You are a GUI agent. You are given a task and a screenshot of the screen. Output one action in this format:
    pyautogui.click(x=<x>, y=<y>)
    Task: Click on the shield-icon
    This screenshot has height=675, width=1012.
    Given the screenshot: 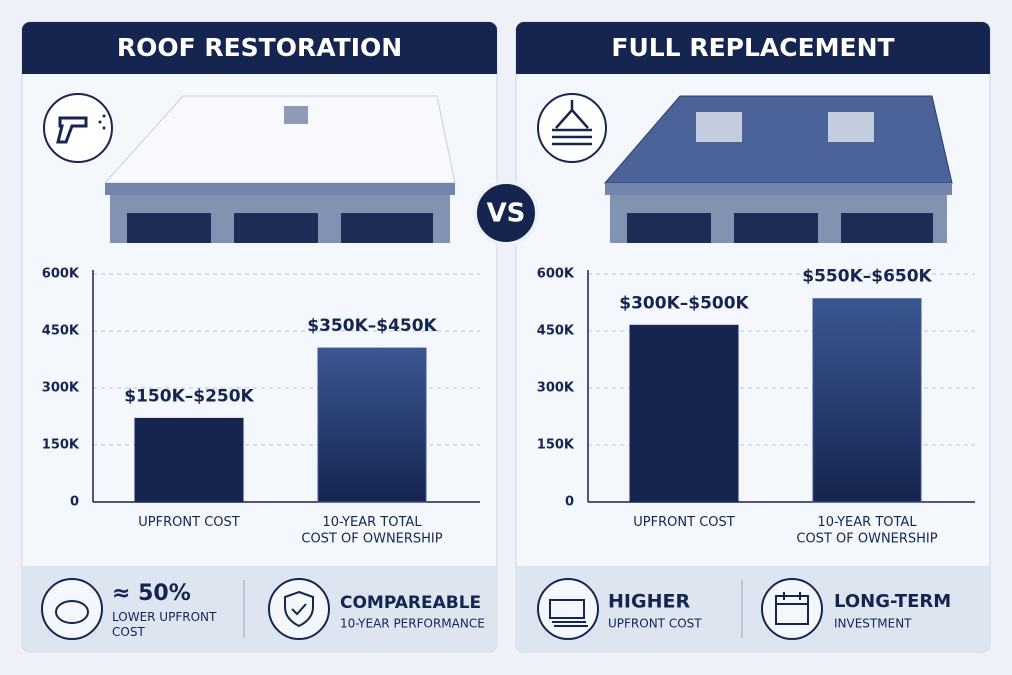 What is the action you would take?
    pyautogui.click(x=299, y=609)
    